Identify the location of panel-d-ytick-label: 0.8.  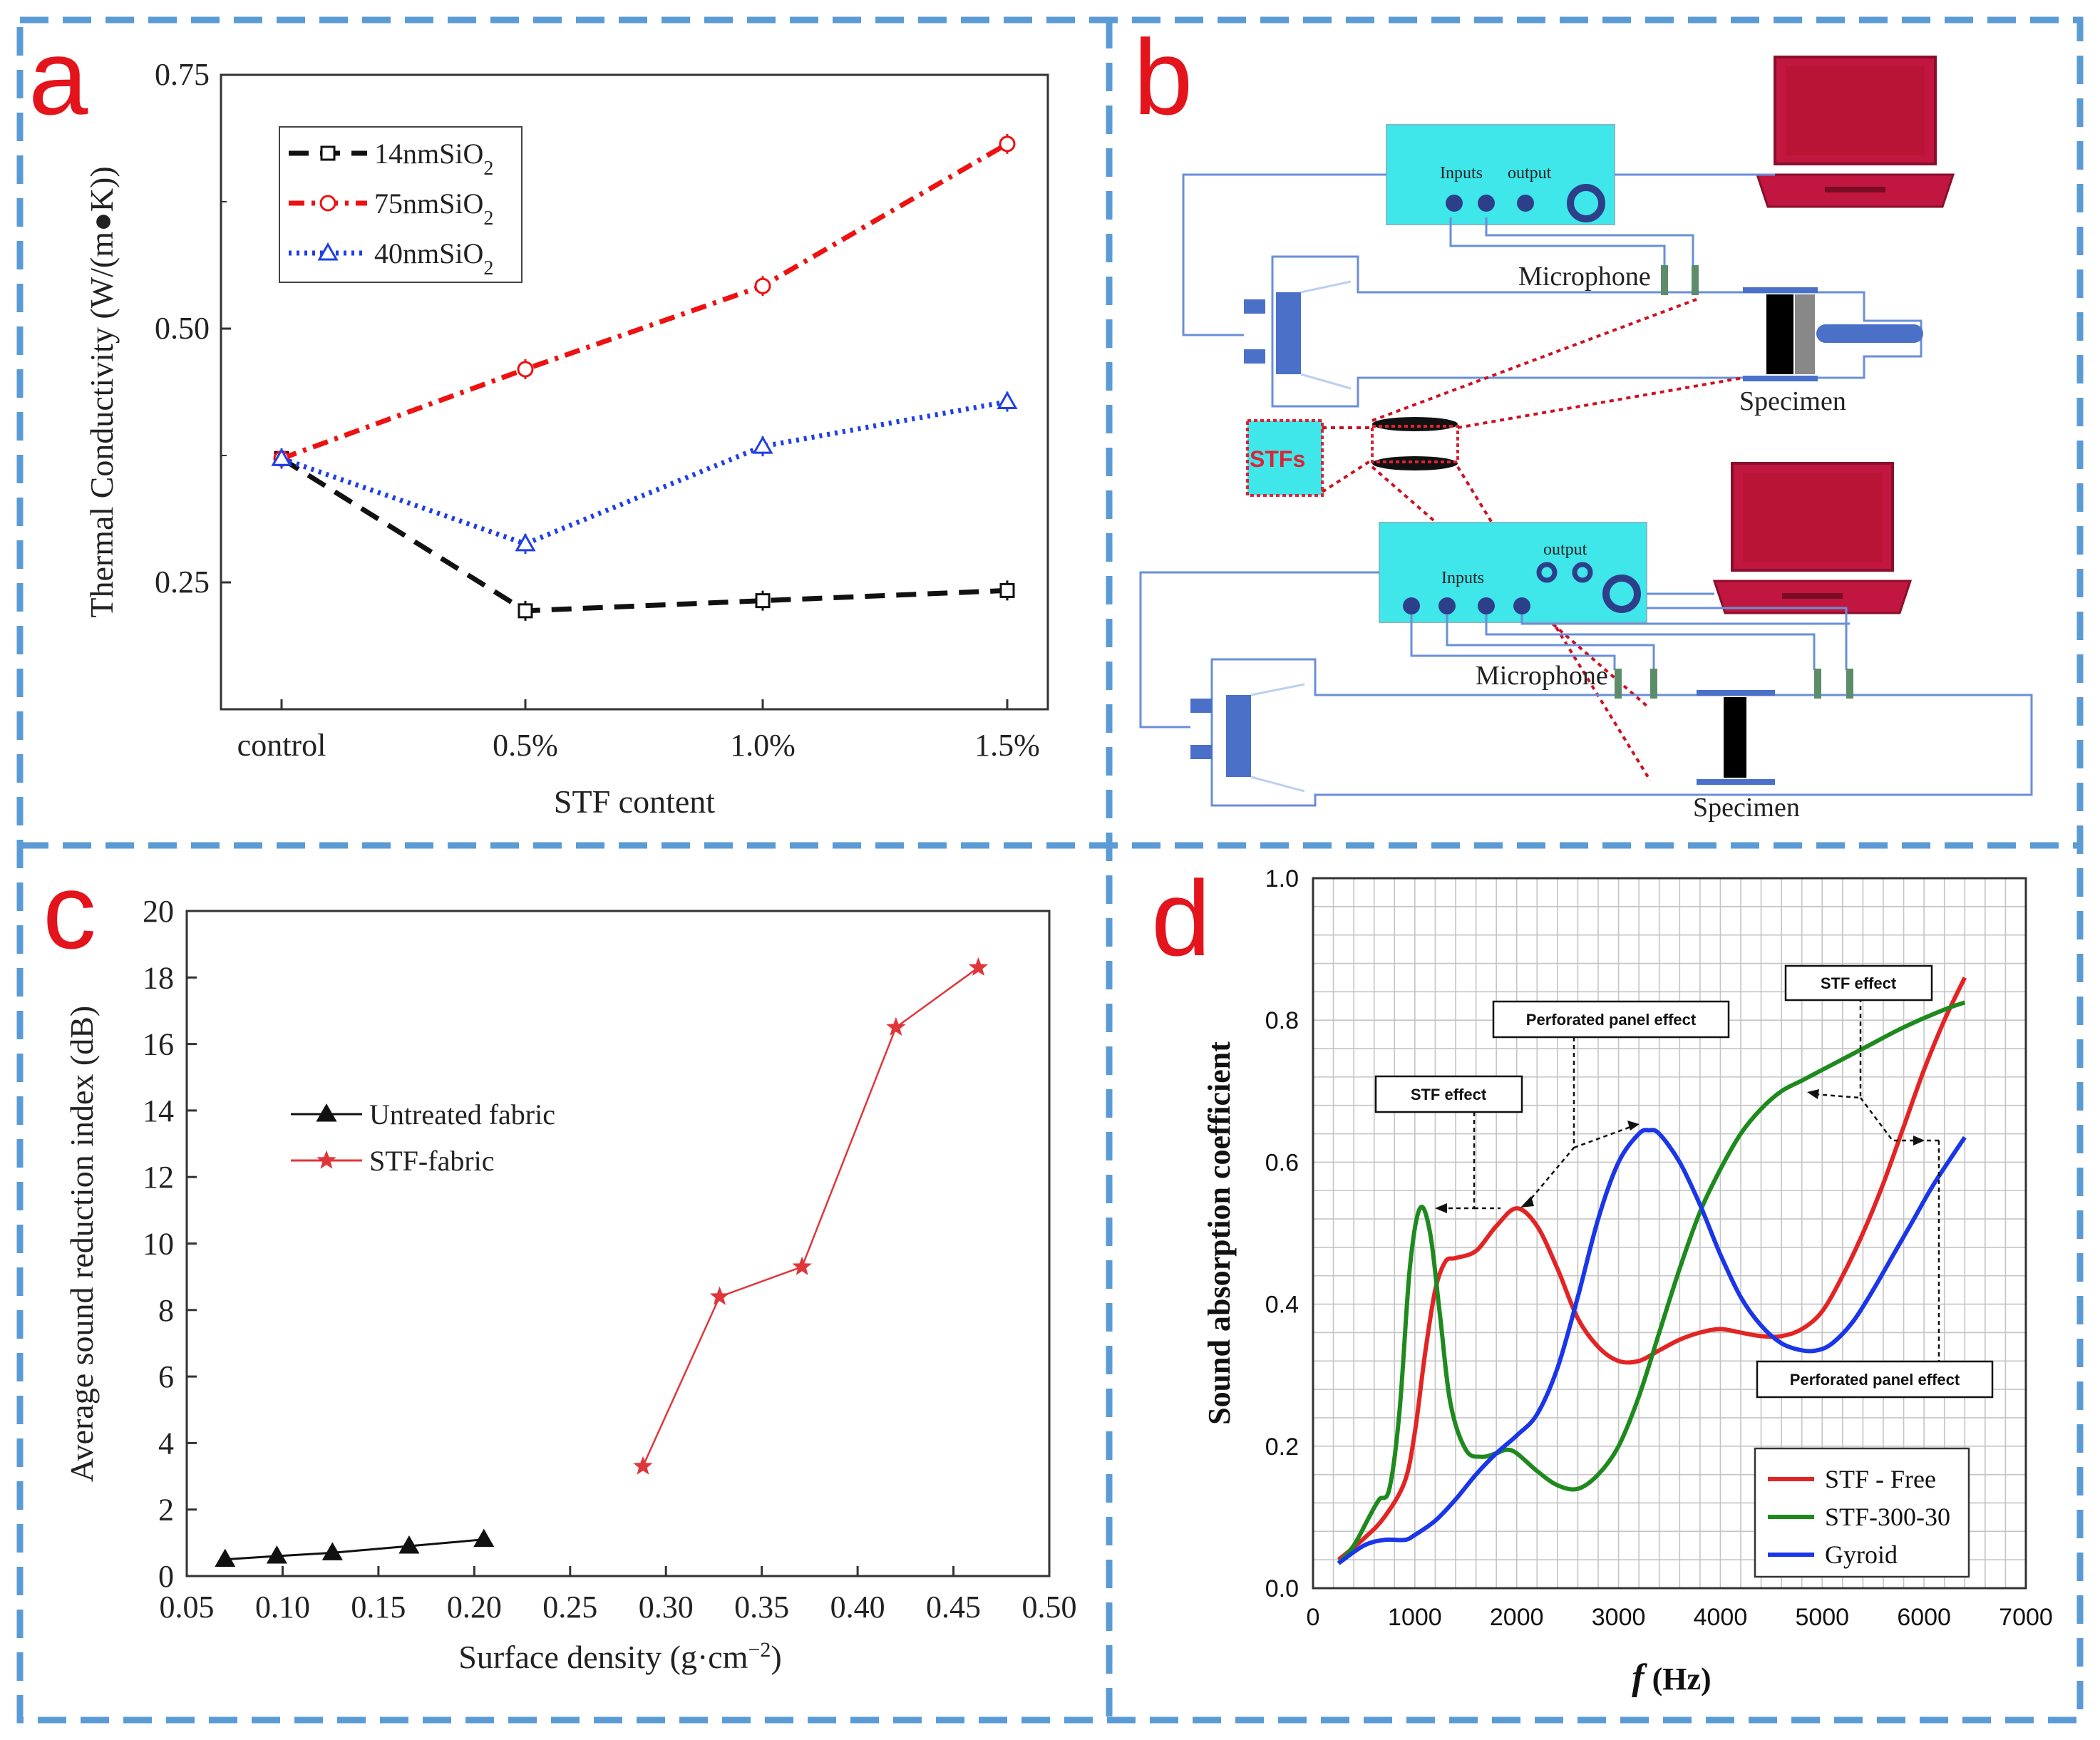
(1282, 1021).